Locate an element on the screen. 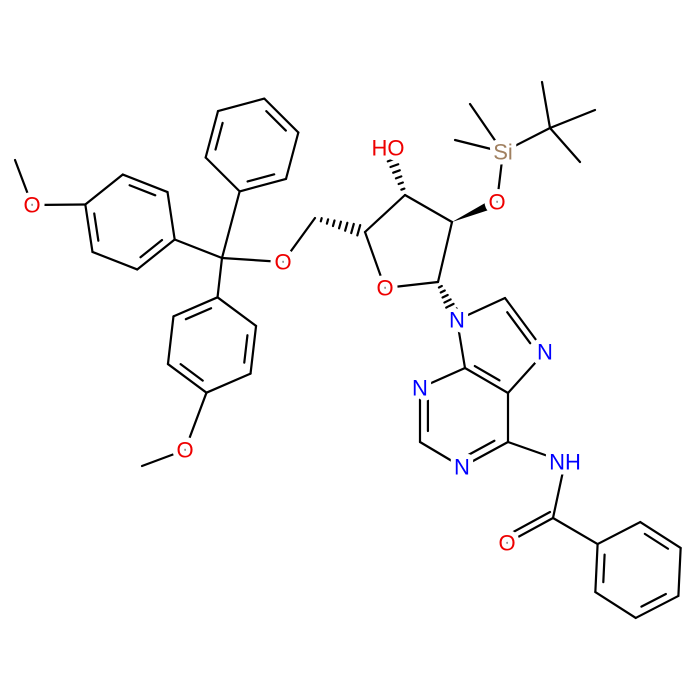  atom-label: HO is located at coordinates (388, 148).